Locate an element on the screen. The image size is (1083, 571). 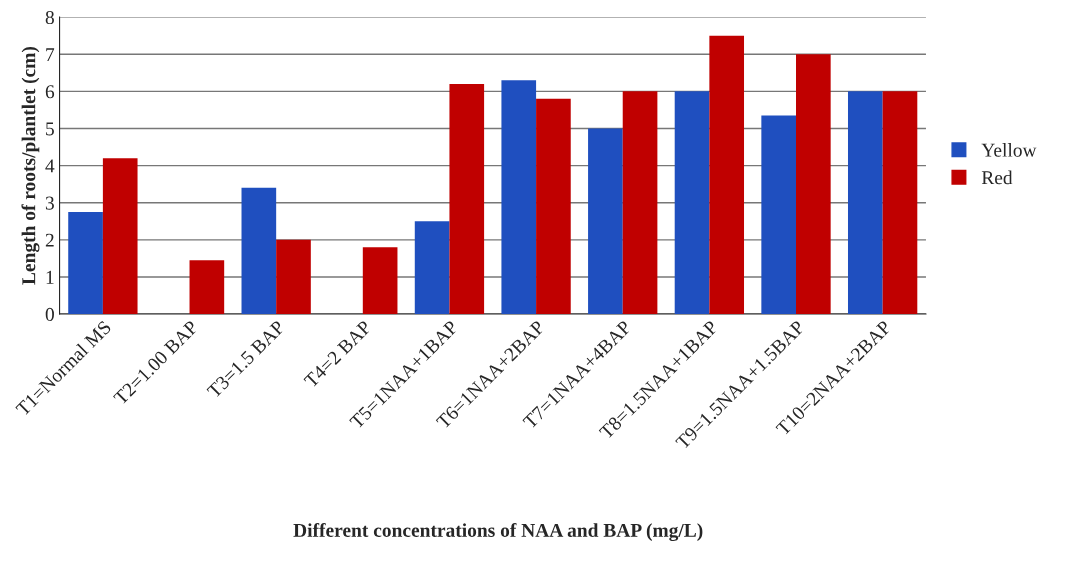
y-tick-label: 1 is located at coordinates (50, 277).